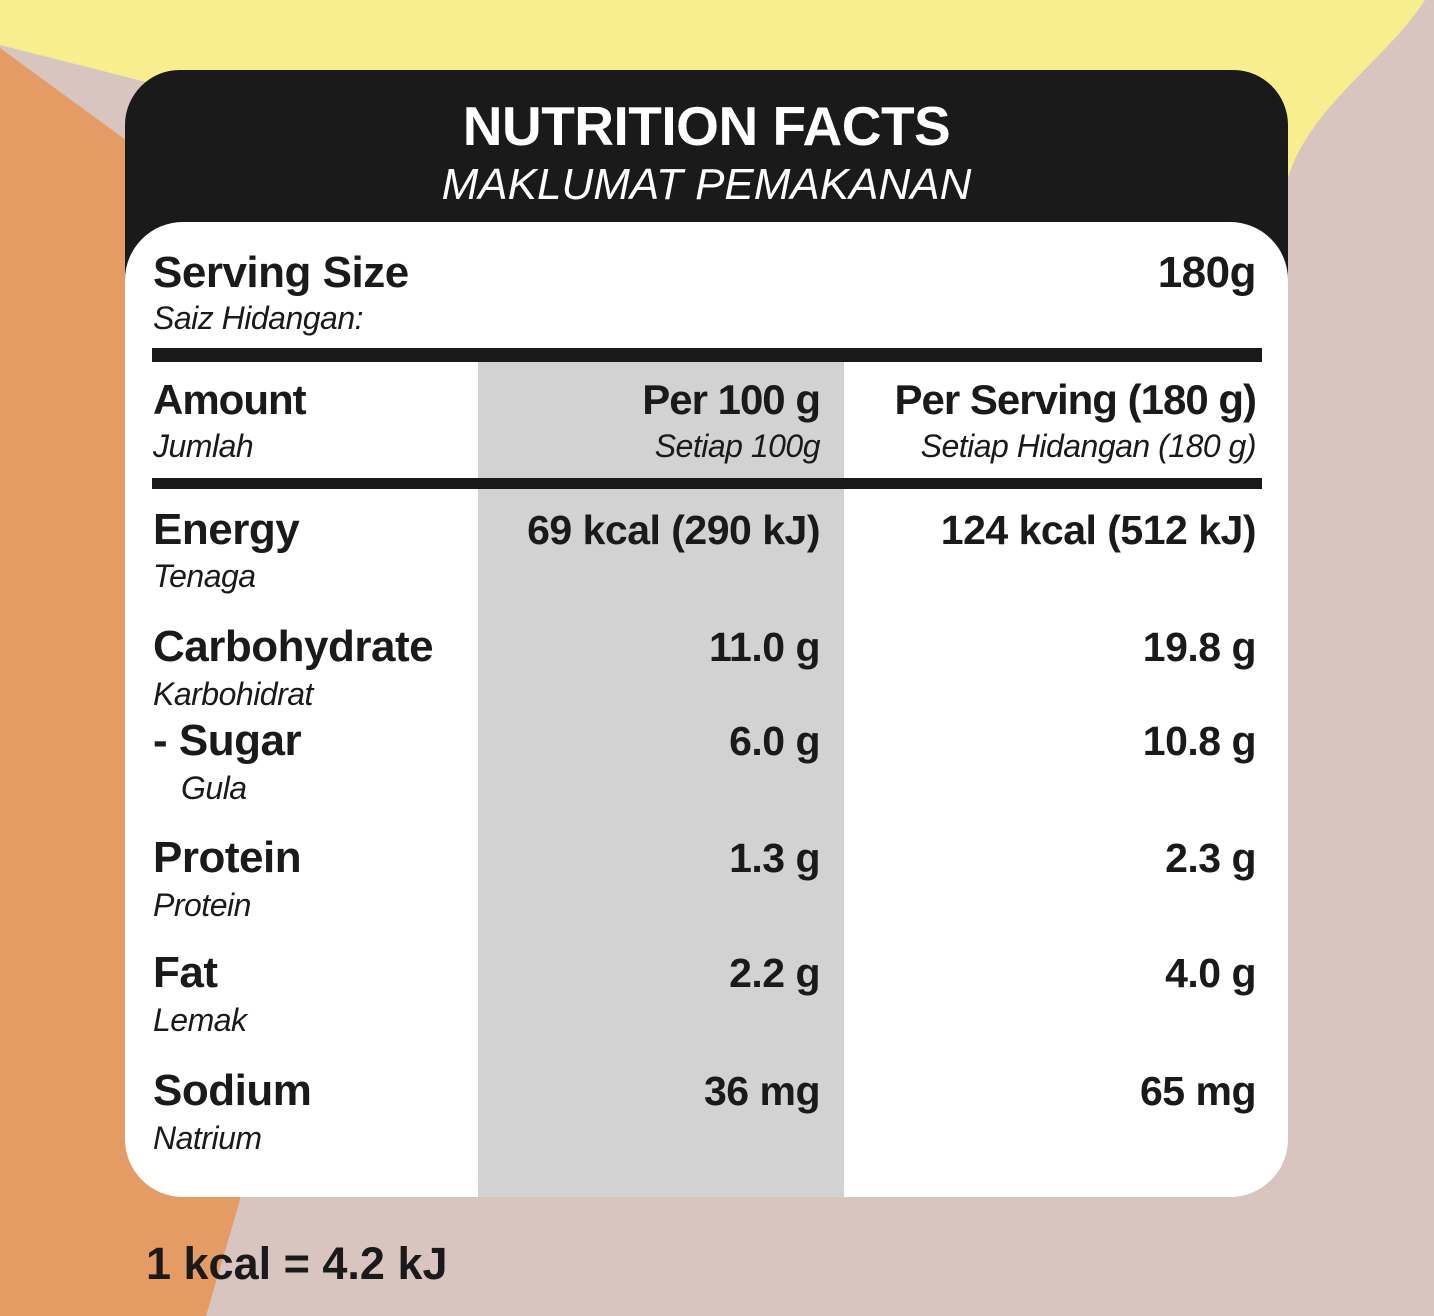 The height and width of the screenshot is (1316, 1434). What do you see at coordinates (1098, 530) in the screenshot?
I see `nutrient-perserving-value: 124 kcal (512 kJ)` at bounding box center [1098, 530].